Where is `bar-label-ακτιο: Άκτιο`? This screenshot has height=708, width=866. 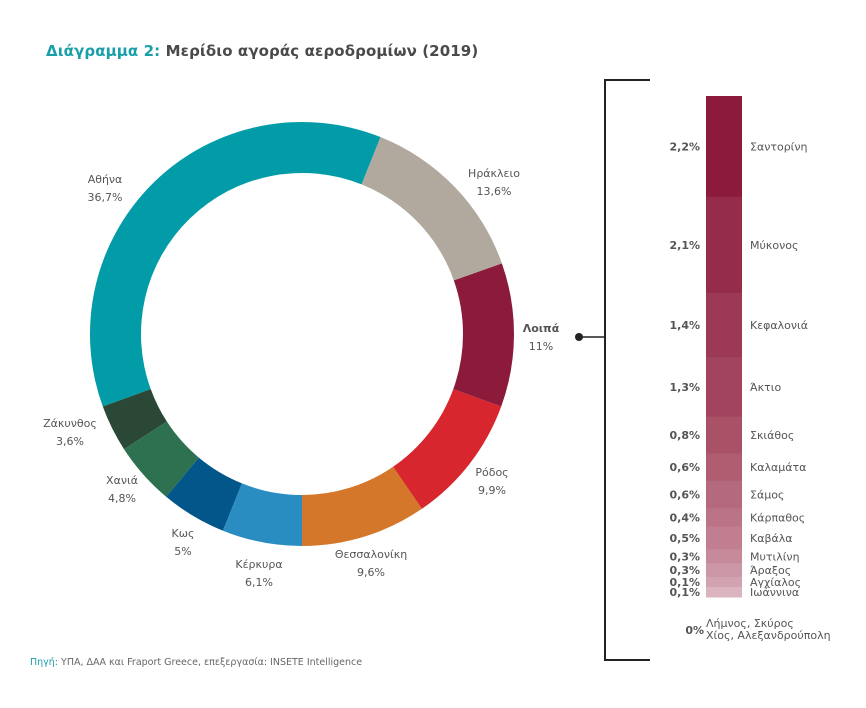 bar-label-ακτιο: Άκτιο is located at coordinates (765, 387).